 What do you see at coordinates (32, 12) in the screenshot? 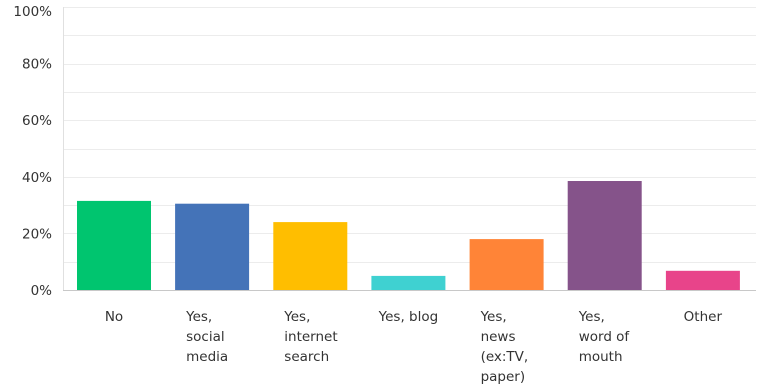
I see `y-tick-label: 100%` at bounding box center [32, 12].